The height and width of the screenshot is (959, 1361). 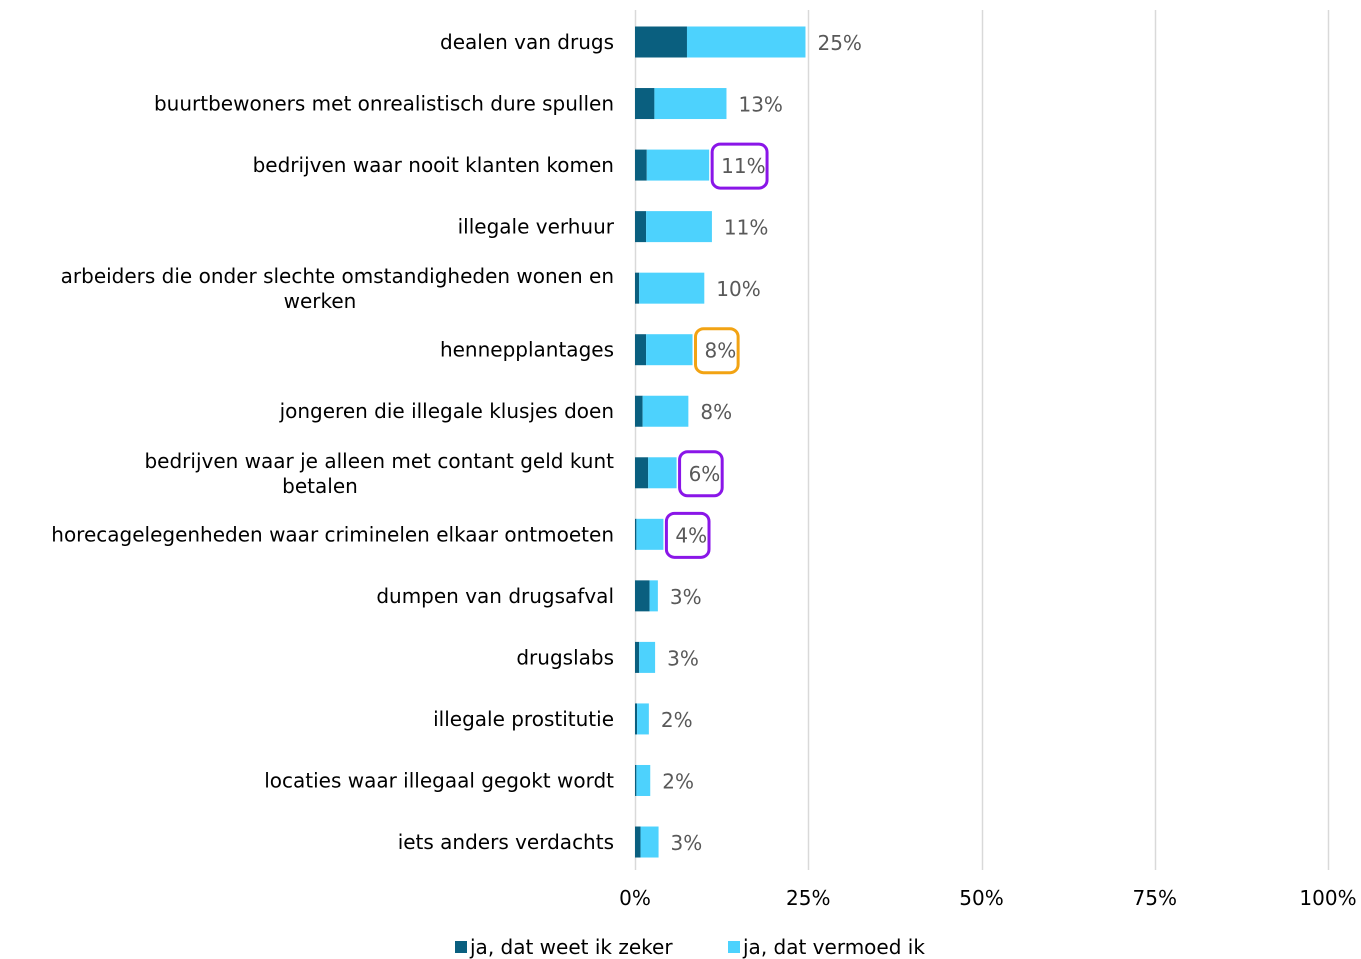 I want to click on x-tick-label: 50%, so click(x=981, y=898).